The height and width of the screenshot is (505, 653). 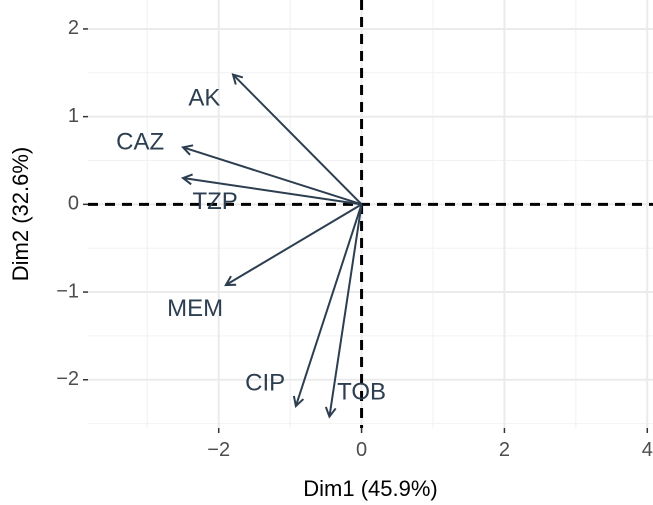 I want to click on y-tick-label: 0, so click(x=73, y=204).